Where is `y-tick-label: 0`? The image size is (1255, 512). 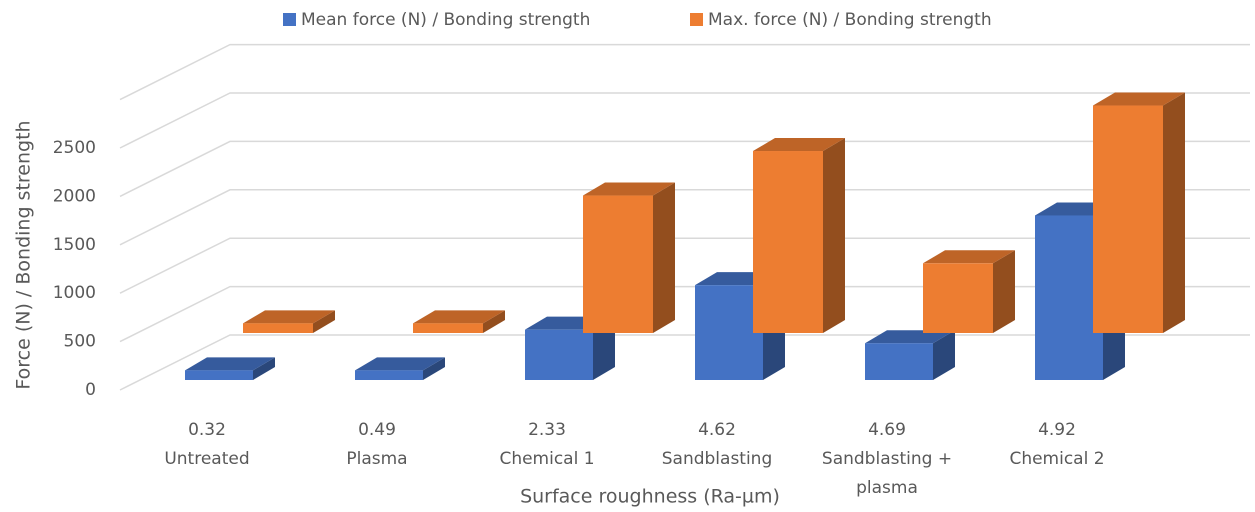 y-tick-label: 0 is located at coordinates (90, 390).